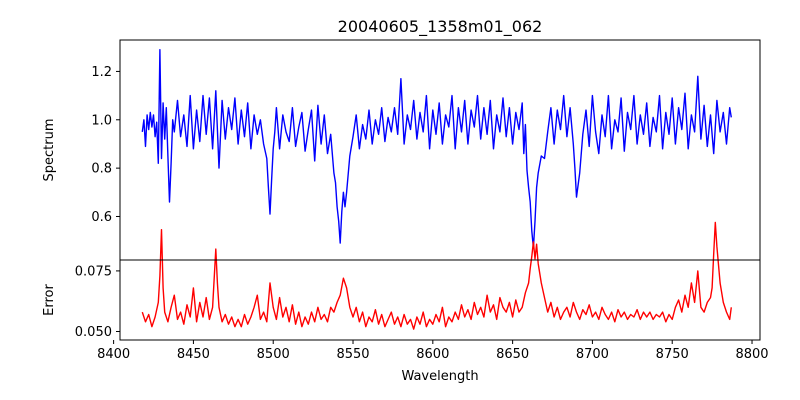 Image resolution: width=800 pixels, height=400 pixels. I want to click on x-tick-label: 8550, so click(352, 354).